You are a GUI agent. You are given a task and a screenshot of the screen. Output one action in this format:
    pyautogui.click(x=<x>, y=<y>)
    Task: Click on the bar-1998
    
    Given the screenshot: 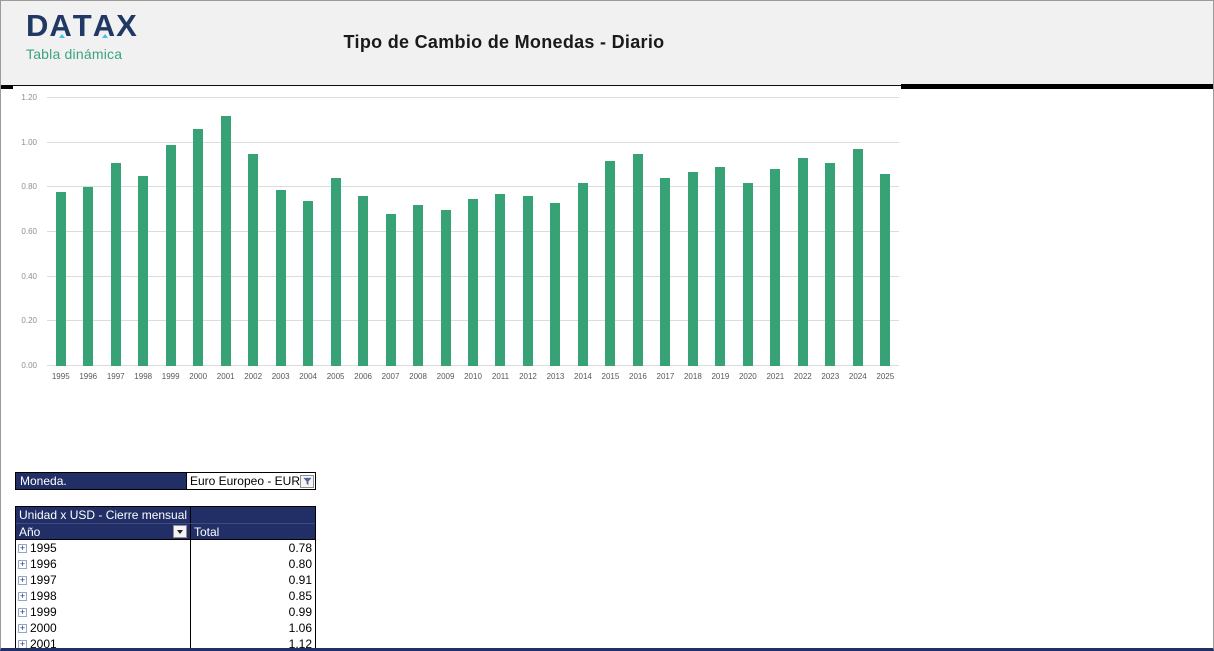 What is the action you would take?
    pyautogui.click(x=143, y=271)
    